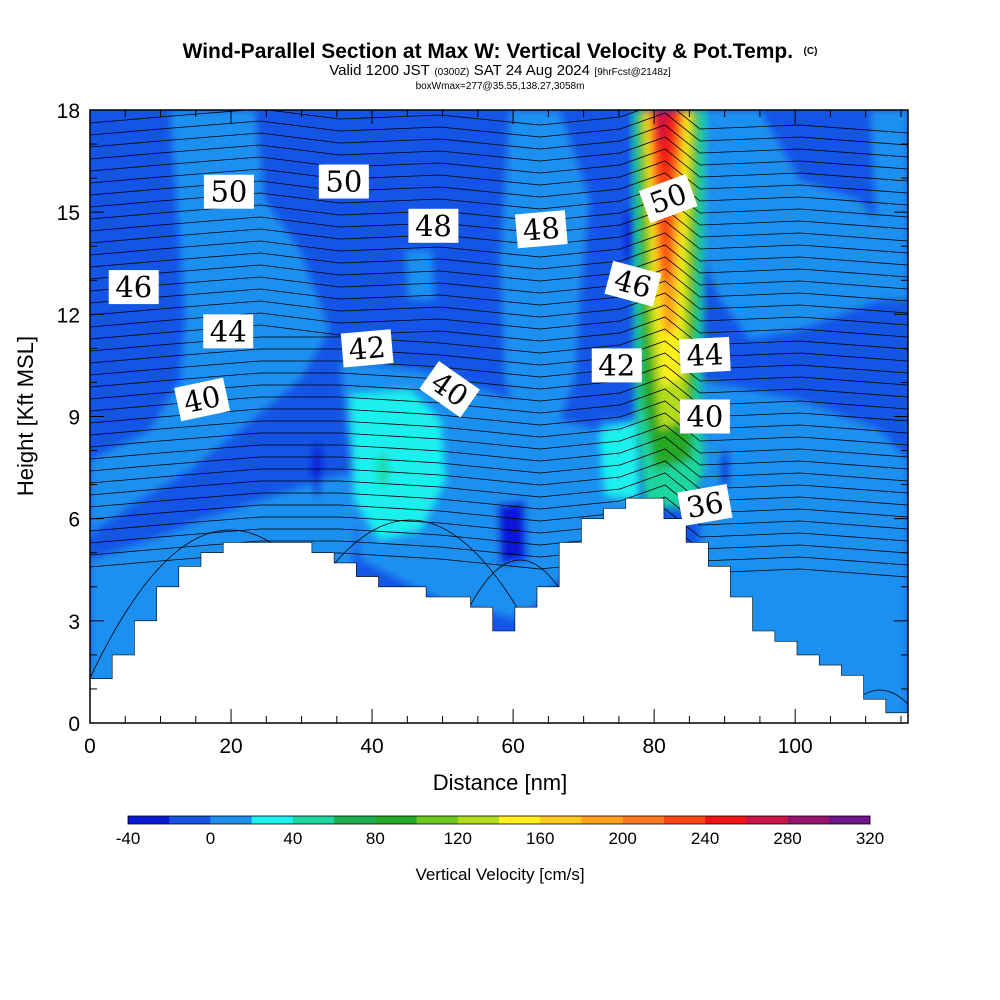  I want to click on theta-label-text: 46, so click(133, 287).